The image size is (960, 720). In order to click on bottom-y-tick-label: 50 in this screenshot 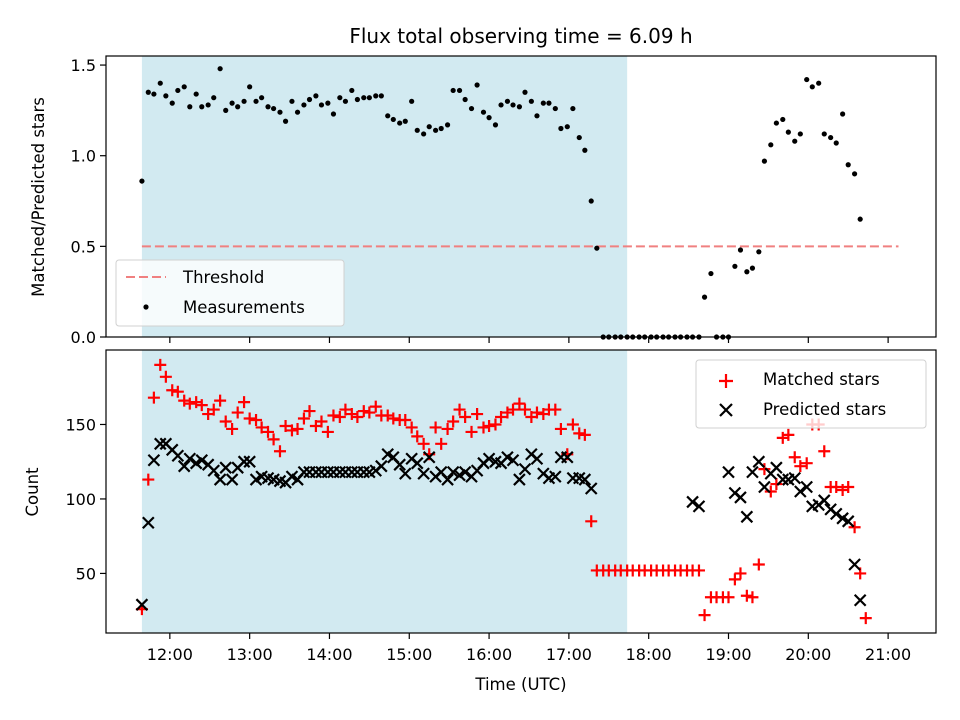, I will do `click(86, 573)`.